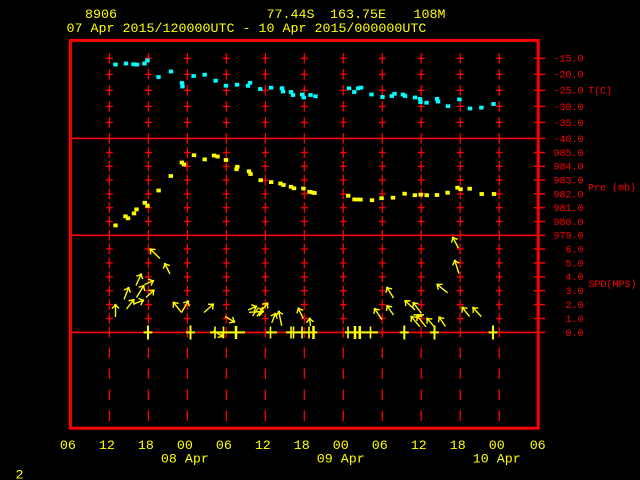  What do you see at coordinates (574, 306) in the screenshot?
I see `svg-text: 2.0` at bounding box center [574, 306].